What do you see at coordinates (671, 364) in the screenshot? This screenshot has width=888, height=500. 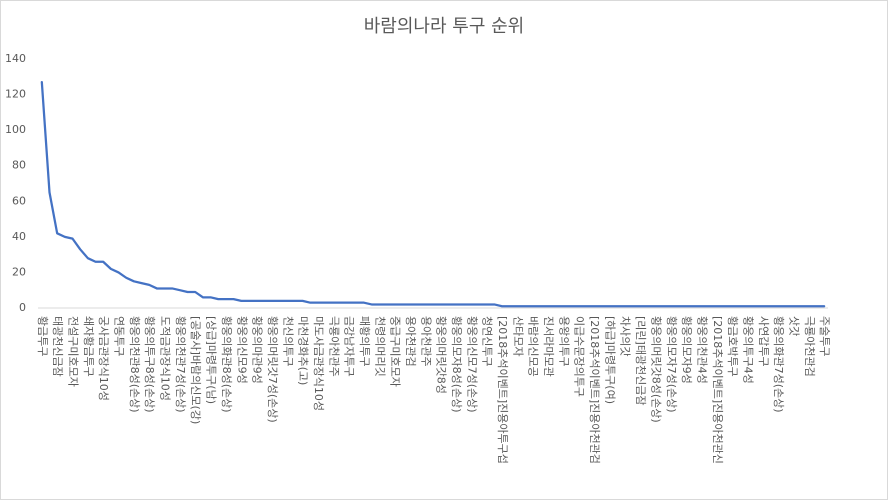 I see `x-tick-label: 황웅의모자7성(손상)` at bounding box center [671, 364].